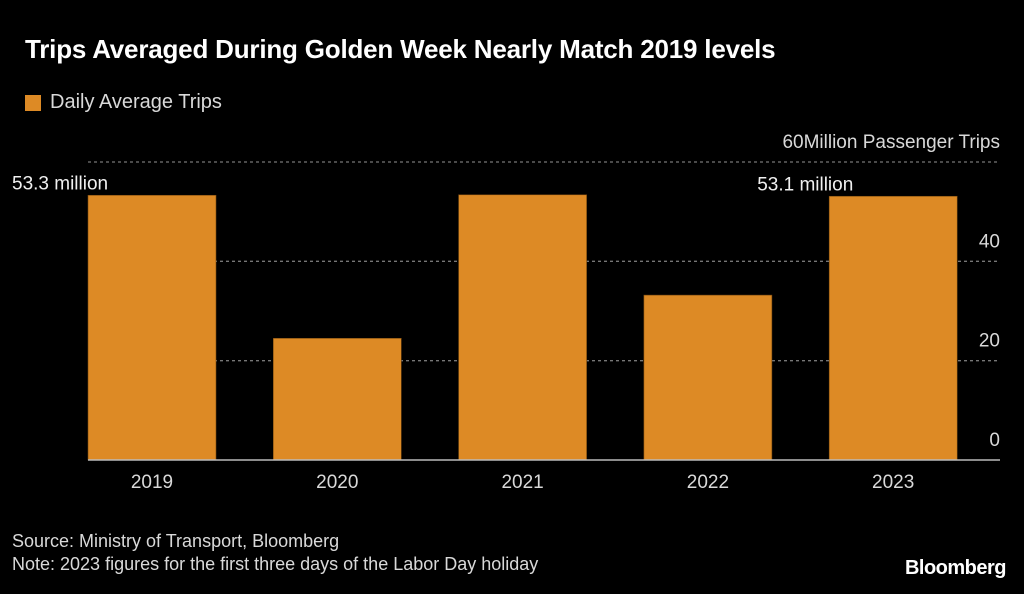 The width and height of the screenshot is (1024, 594). What do you see at coordinates (152, 327) in the screenshot?
I see `bar-2019` at bounding box center [152, 327].